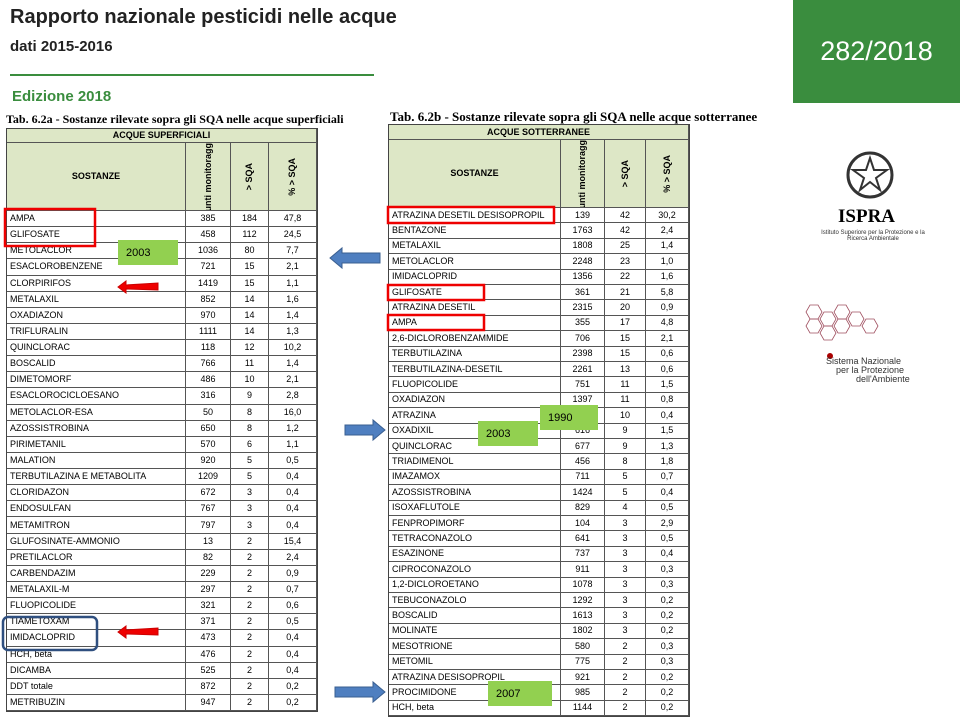  What do you see at coordinates (475, 339) in the screenshot?
I see `cell: 2,6-DICLOROBENZAMMIDE` at bounding box center [475, 339].